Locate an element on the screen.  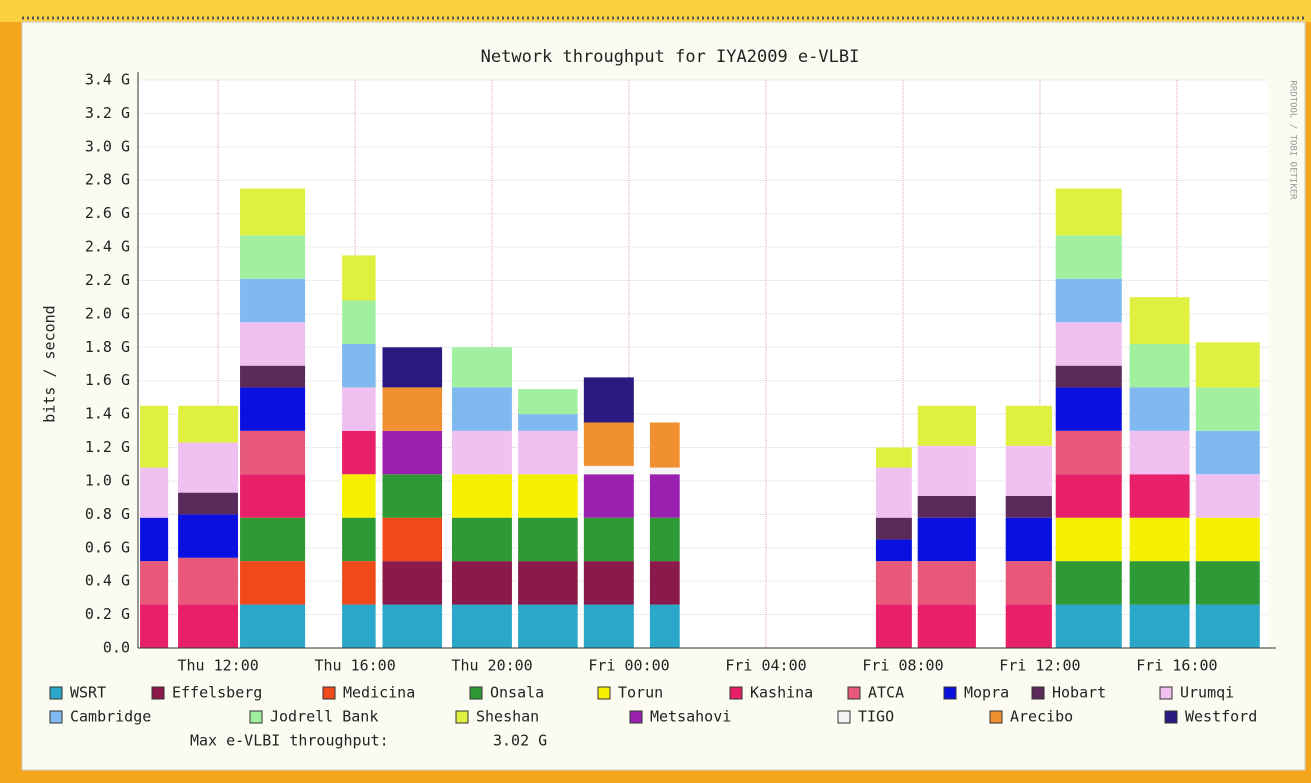
legend-label: Mopra is located at coordinates (986, 693).